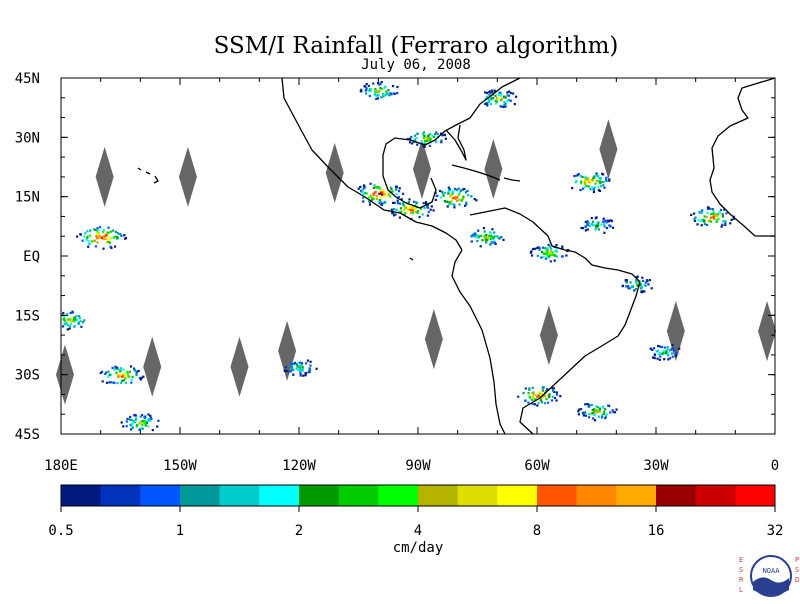 The width and height of the screenshot is (800, 604). Describe the element at coordinates (148, 175) in the screenshot. I see `coastline-hawaii` at that location.